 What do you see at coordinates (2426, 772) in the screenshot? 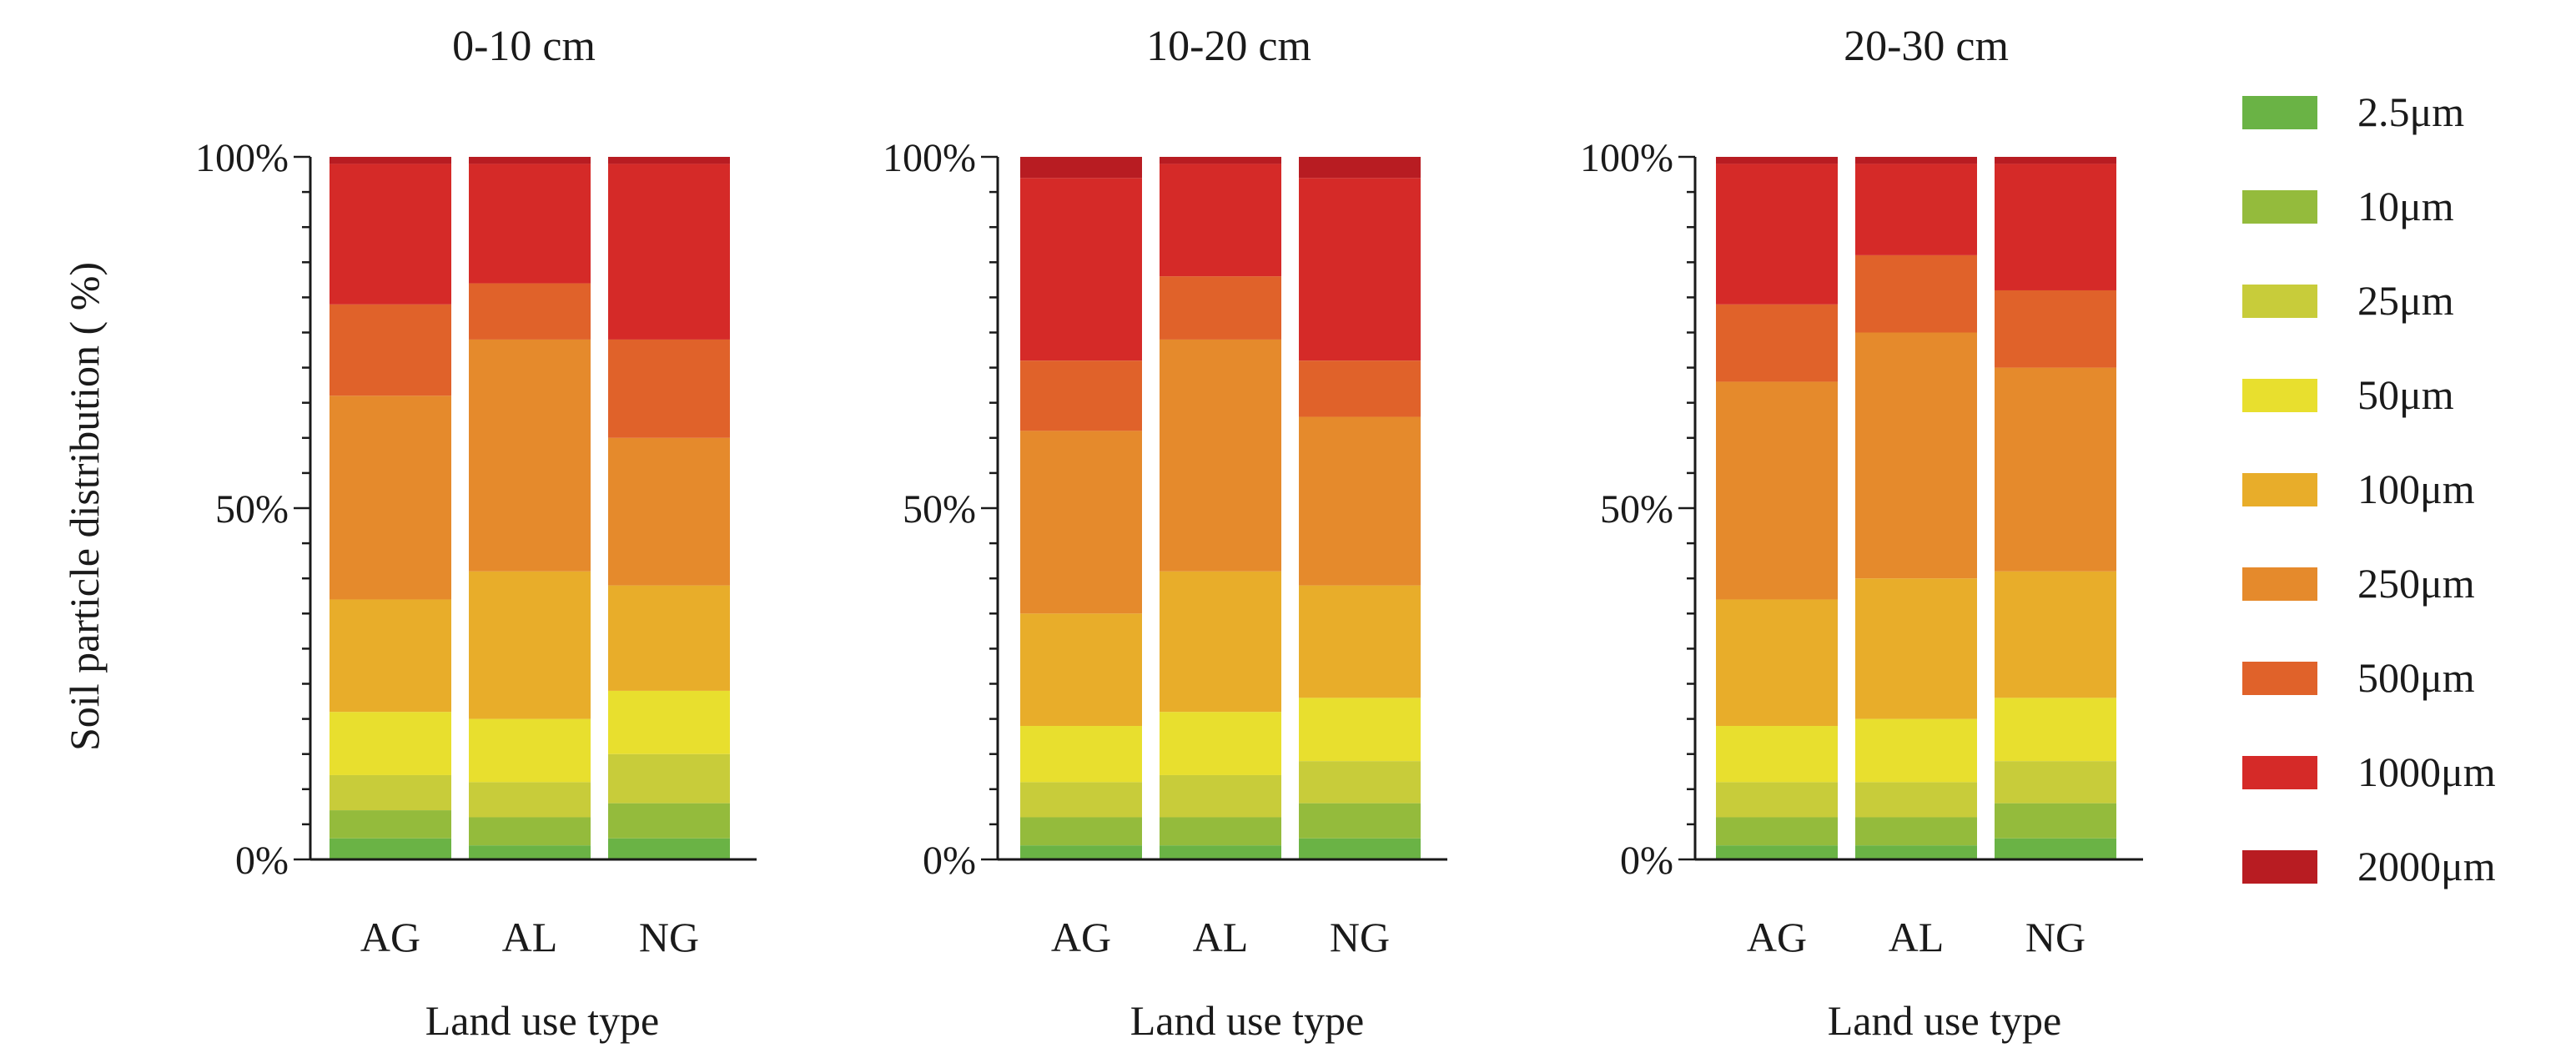
I see `legend-label: 1000μm` at bounding box center [2426, 772].